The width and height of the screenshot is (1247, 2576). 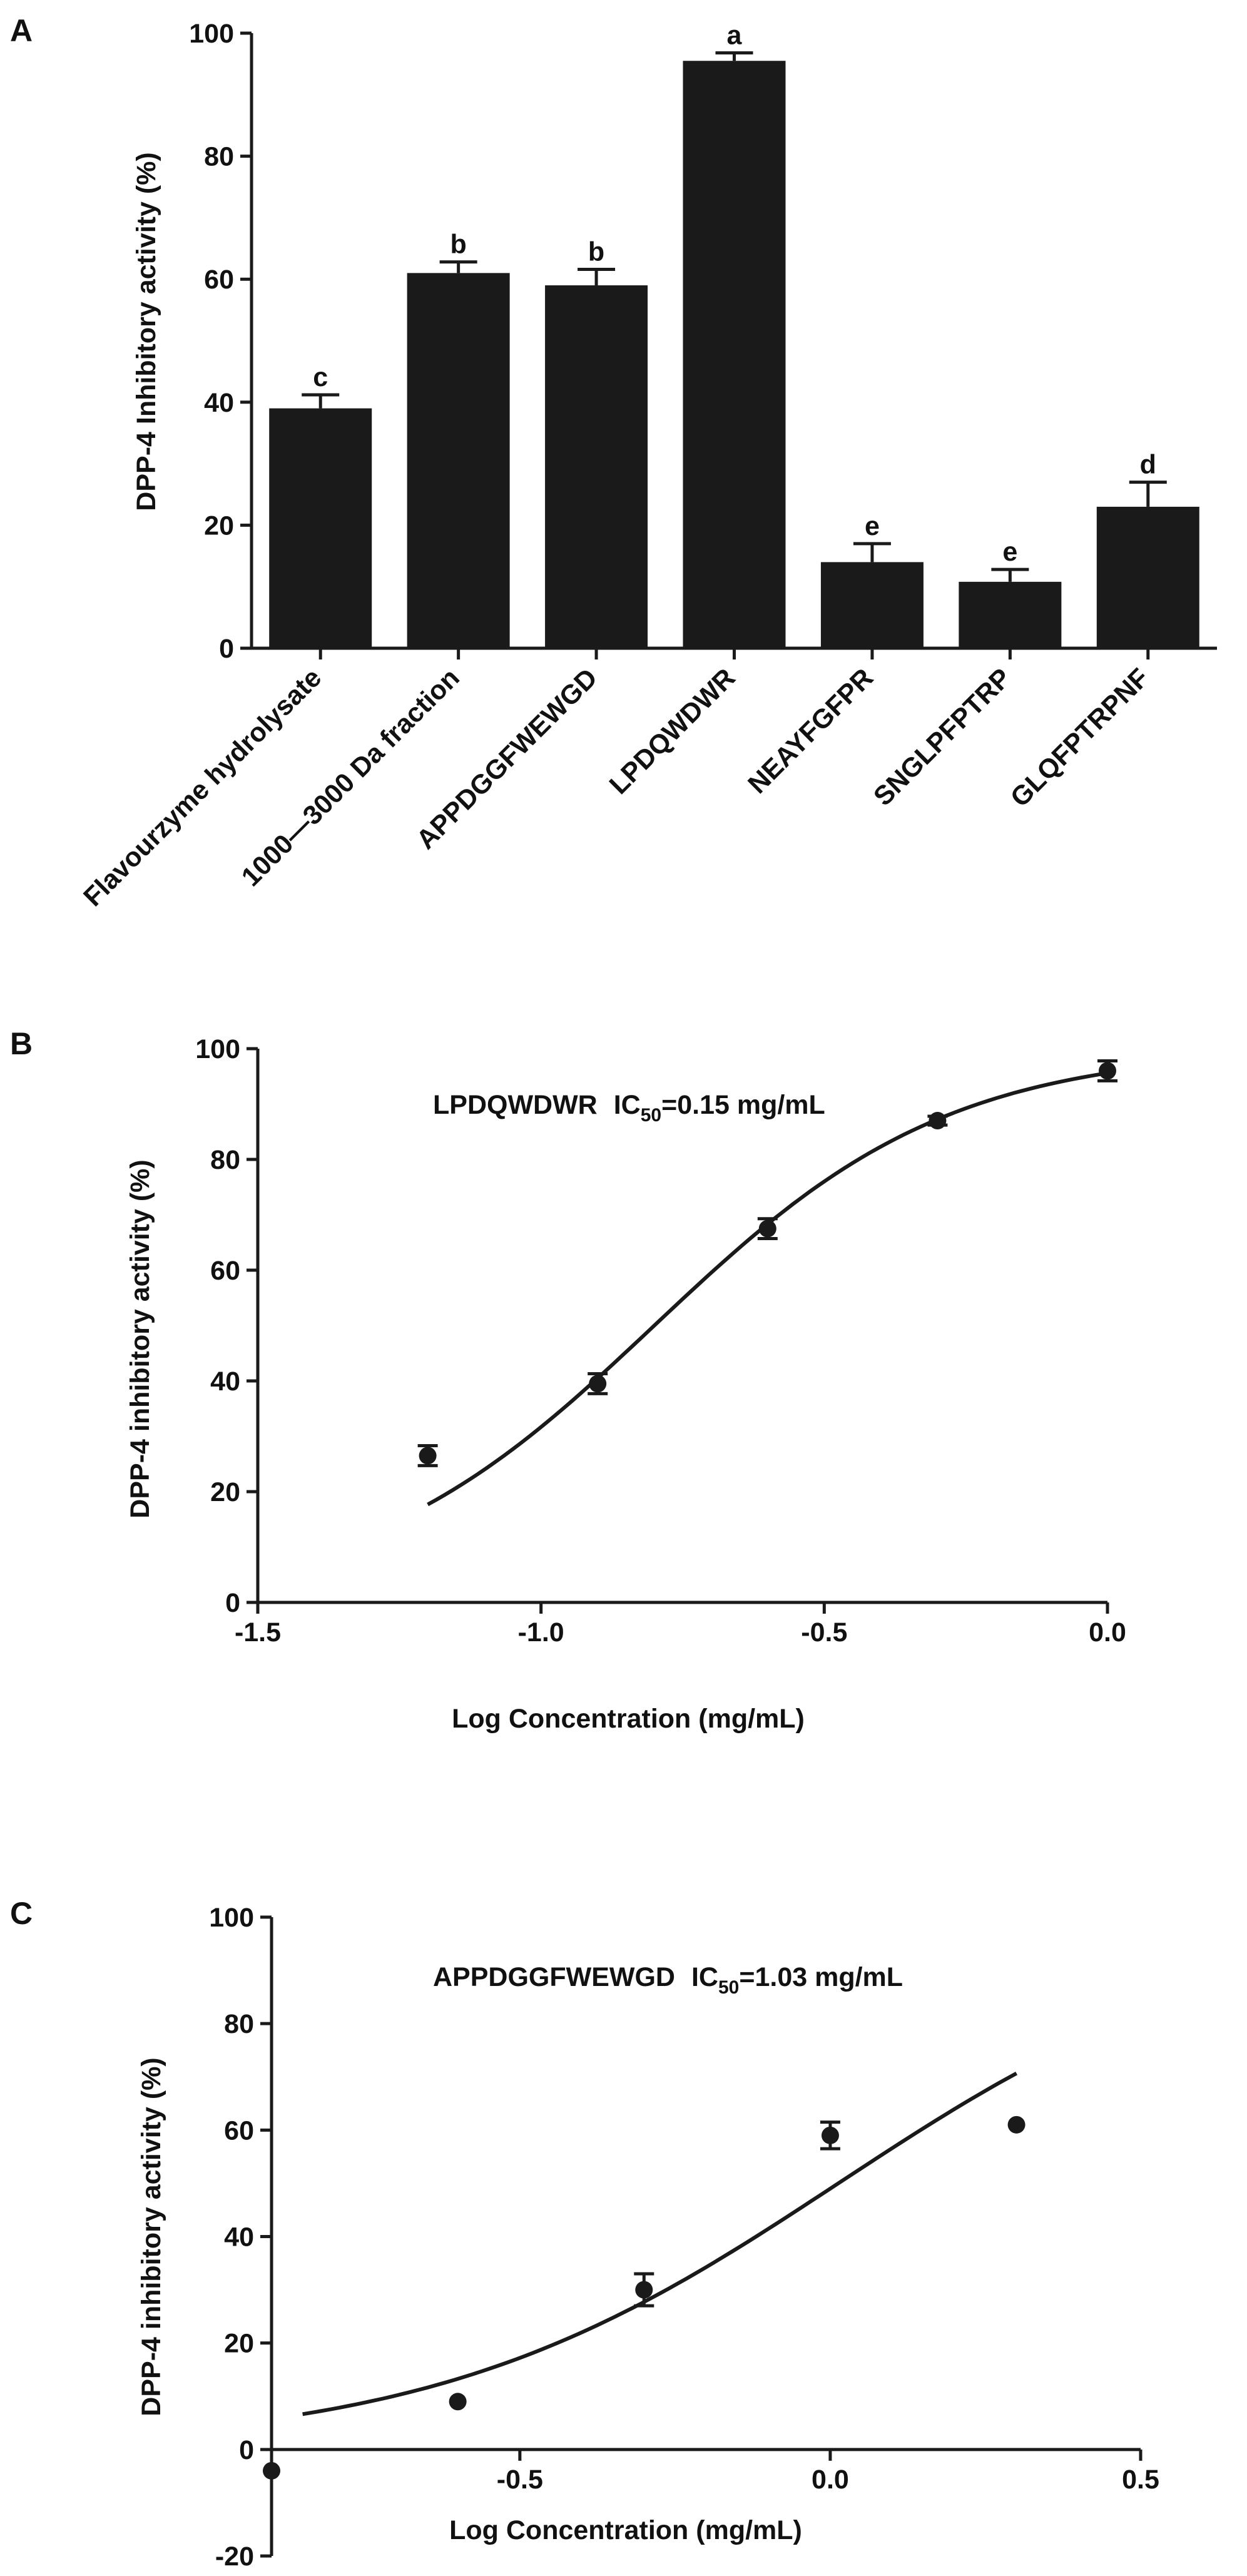 What do you see at coordinates (140, 1338) in the screenshot?
I see `panel-b-y-axis-label: DPP-4 inhibitory activity (%)` at bounding box center [140, 1338].